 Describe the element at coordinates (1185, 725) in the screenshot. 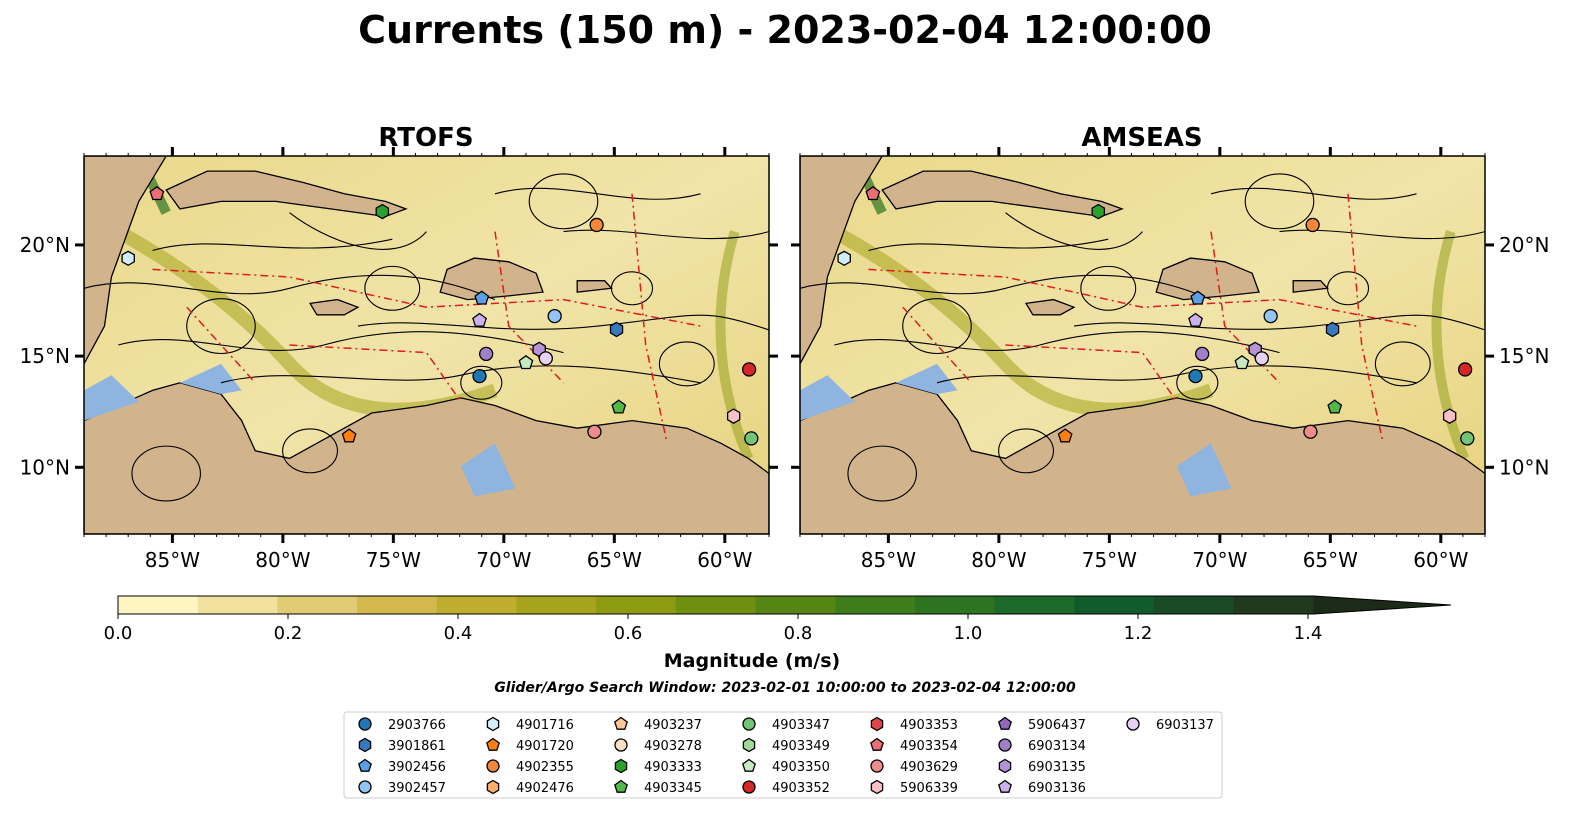

I see `legend-label: 6903137` at that location.